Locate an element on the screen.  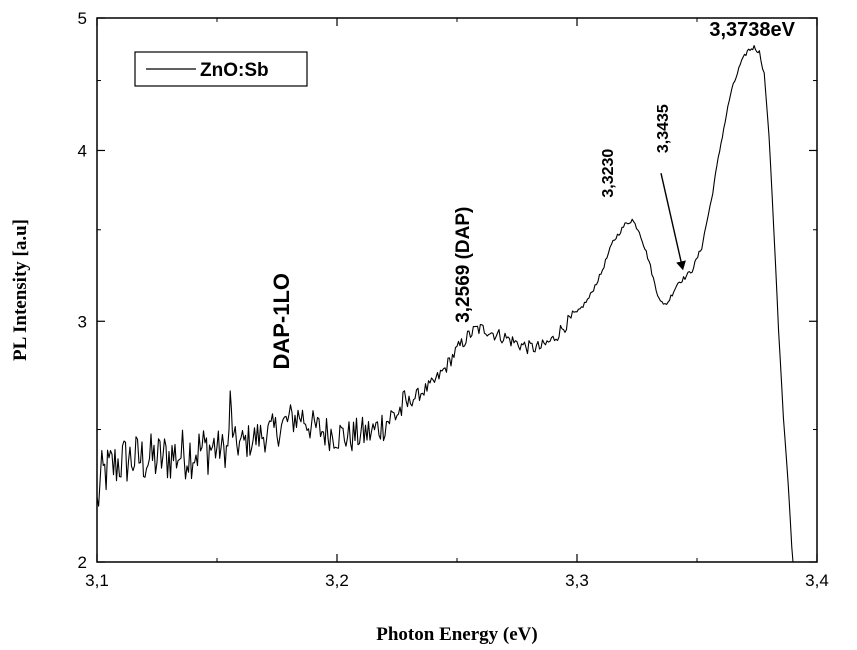
y-tick-label: 4 is located at coordinates (82, 150).